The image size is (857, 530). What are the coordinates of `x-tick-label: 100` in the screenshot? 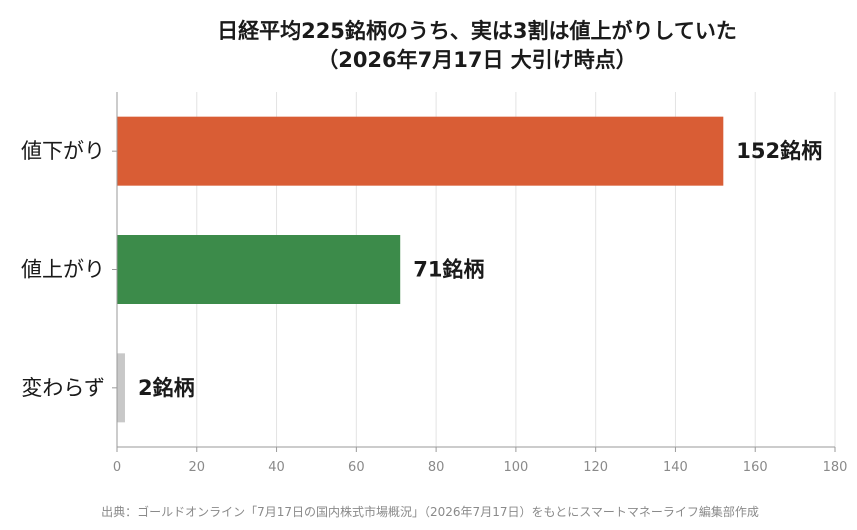 It's located at (515, 467).